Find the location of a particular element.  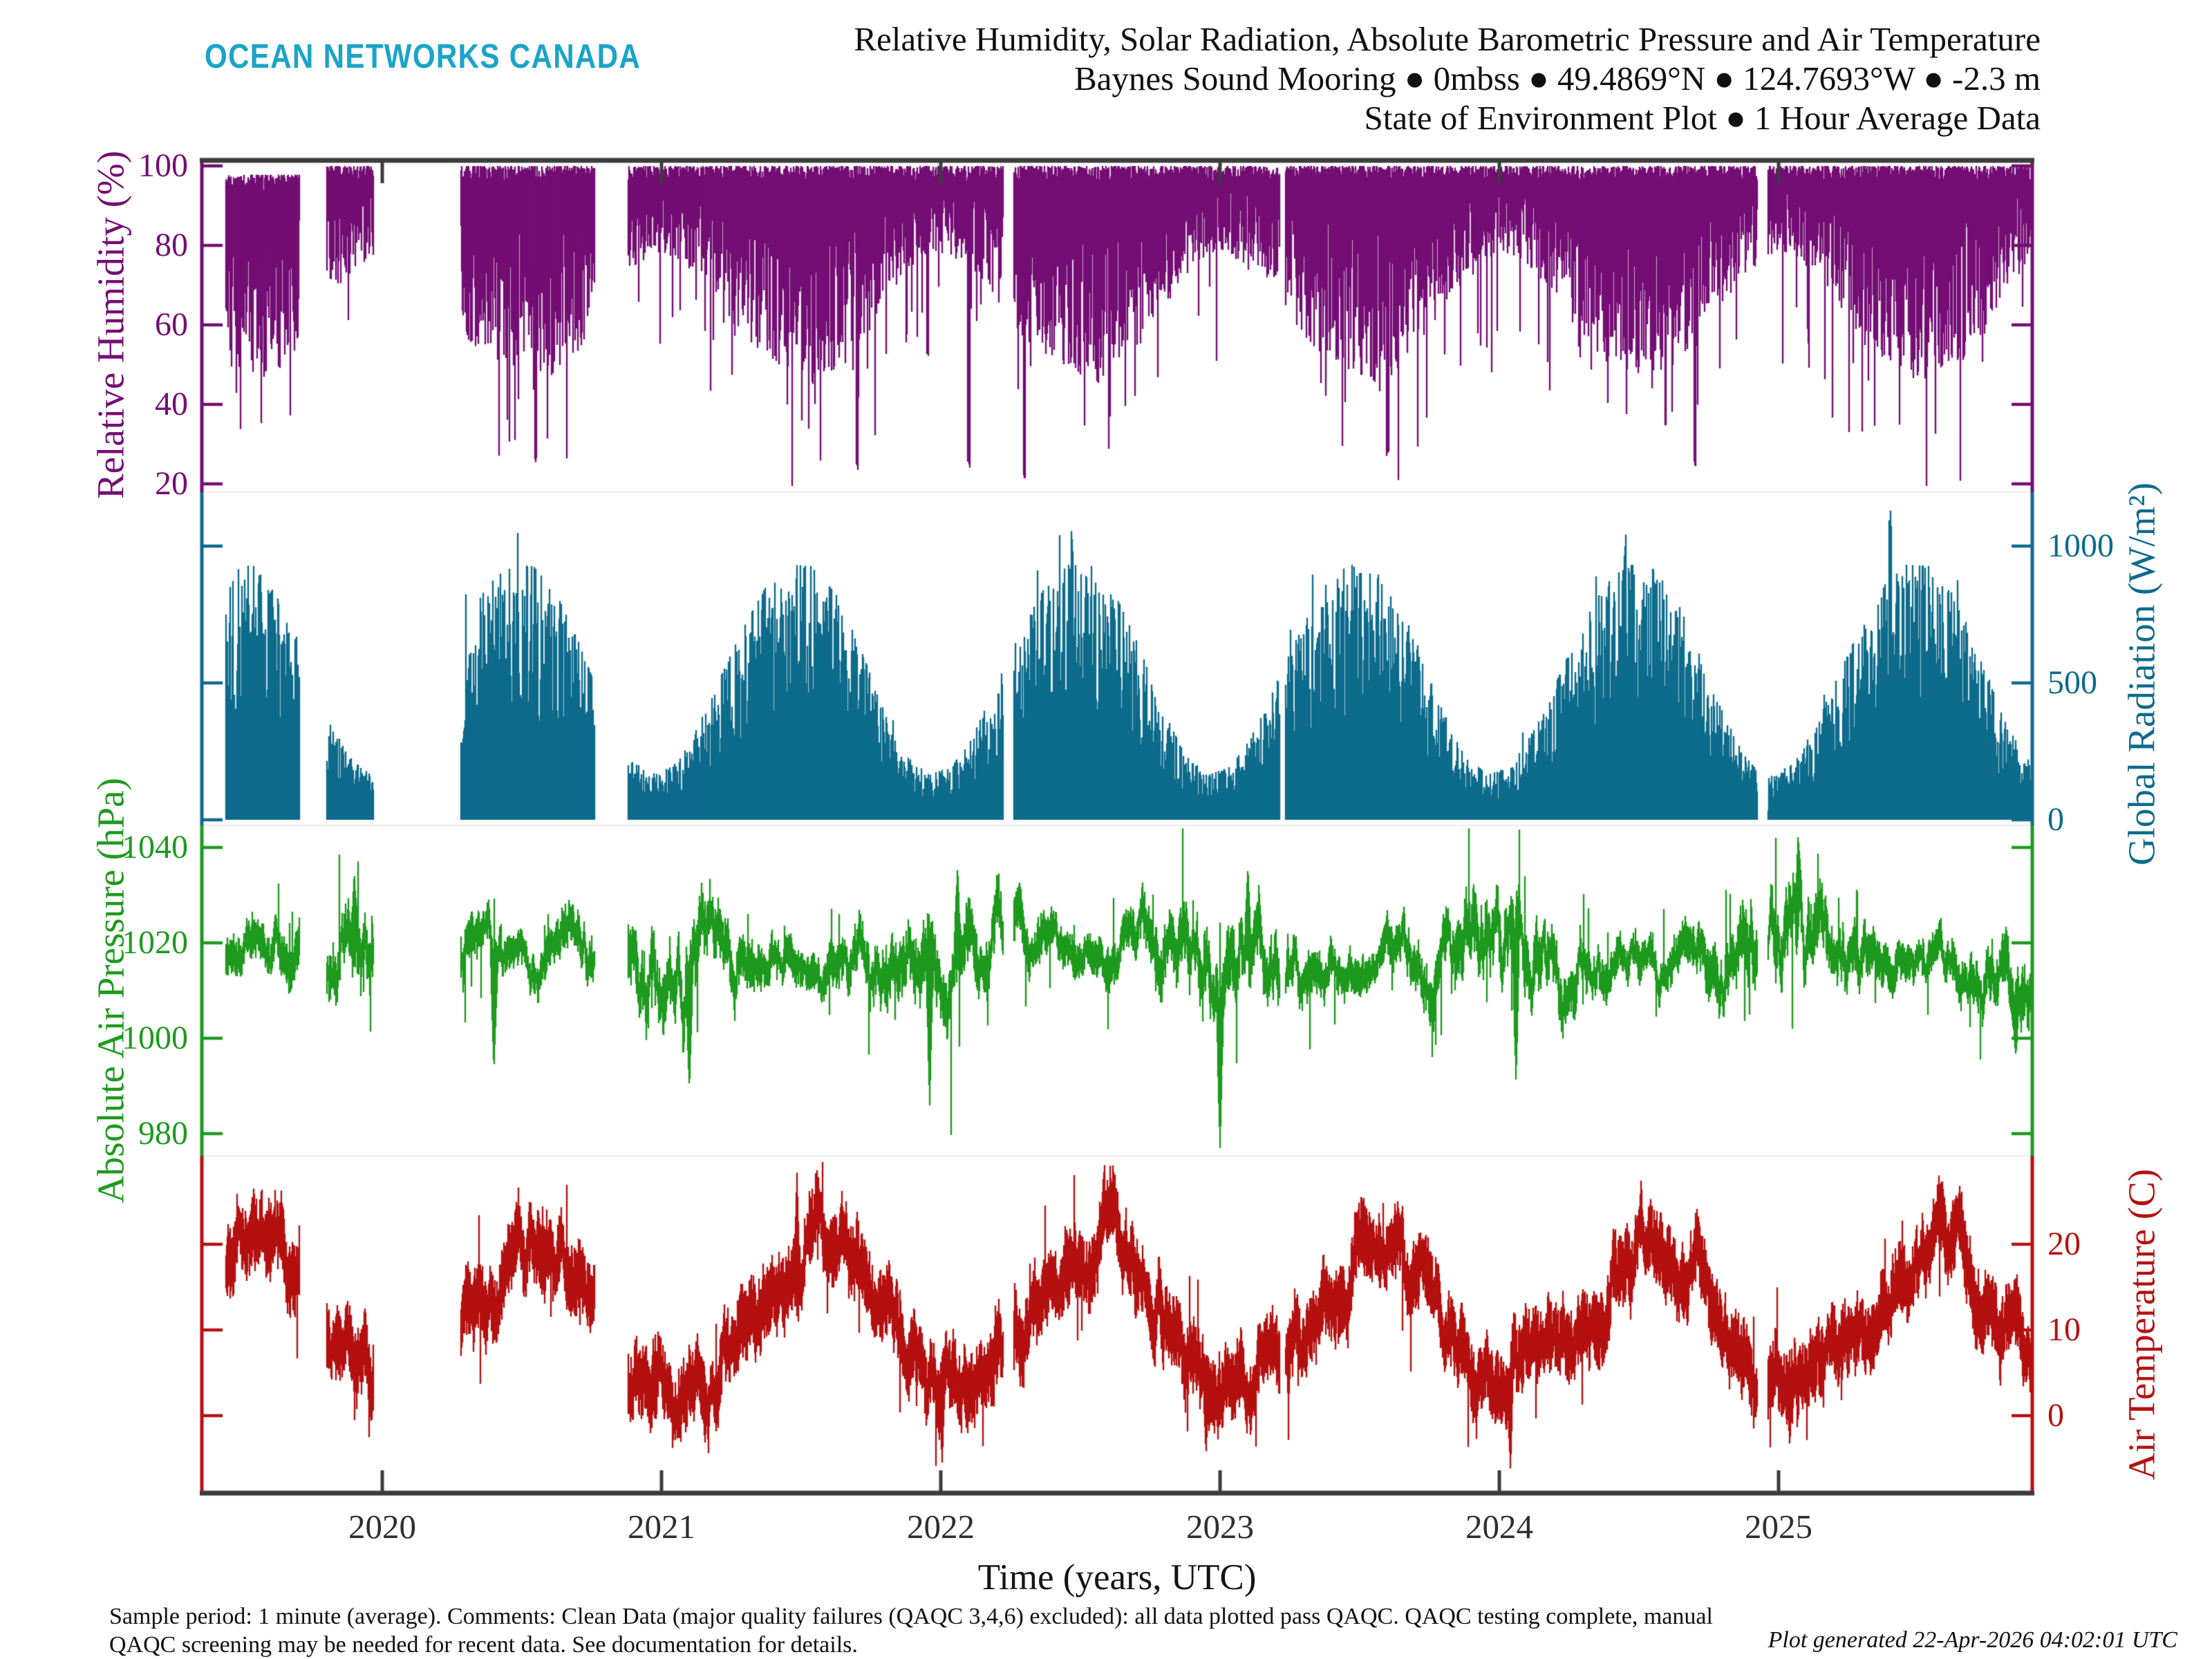

onc-logo: OCEAN NETWORKS CANADA is located at coordinates (423, 56).